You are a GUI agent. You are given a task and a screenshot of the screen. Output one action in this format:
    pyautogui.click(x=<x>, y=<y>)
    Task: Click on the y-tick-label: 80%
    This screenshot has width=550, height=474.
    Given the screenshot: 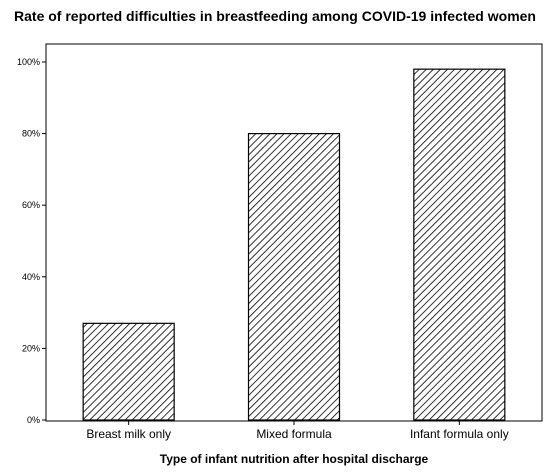 What is the action you would take?
    pyautogui.click(x=31, y=134)
    